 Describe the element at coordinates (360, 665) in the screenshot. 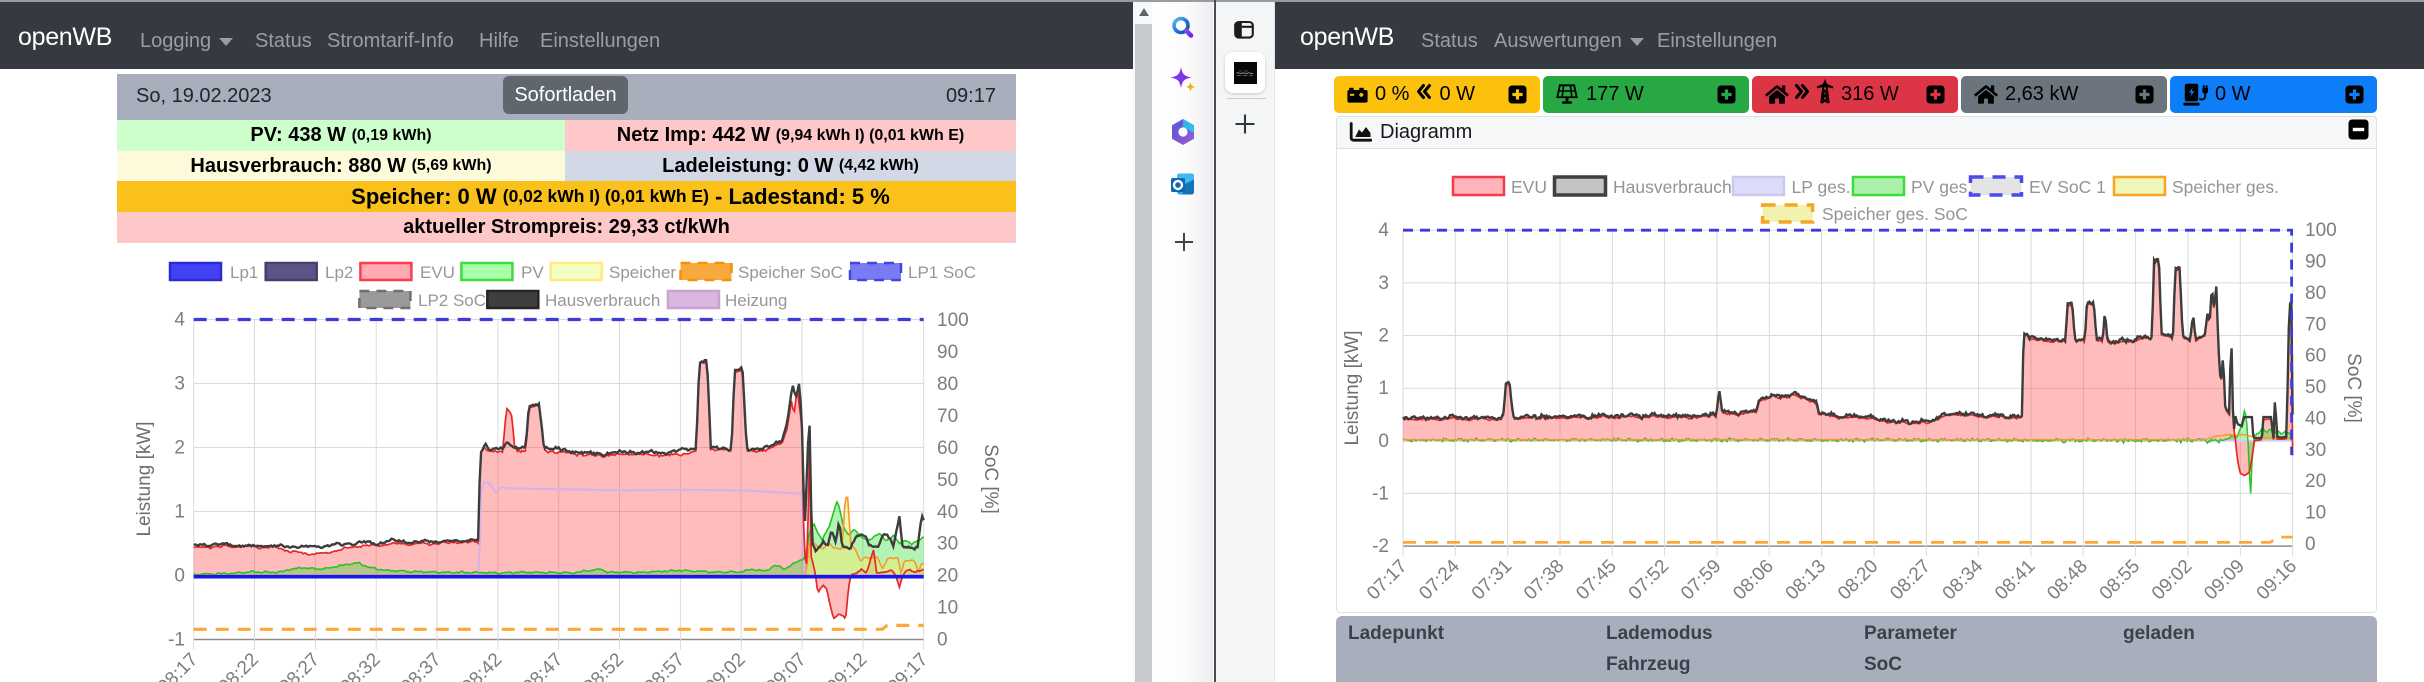

I see `svg-text: 08:32` at that location.